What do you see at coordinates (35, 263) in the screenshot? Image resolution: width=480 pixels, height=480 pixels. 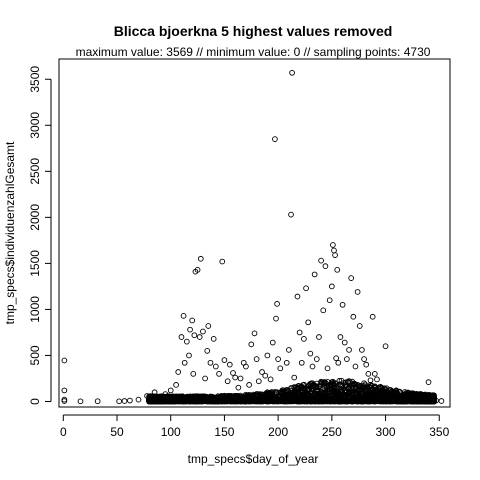 I see `y-tick-label: 1500` at bounding box center [35, 263].